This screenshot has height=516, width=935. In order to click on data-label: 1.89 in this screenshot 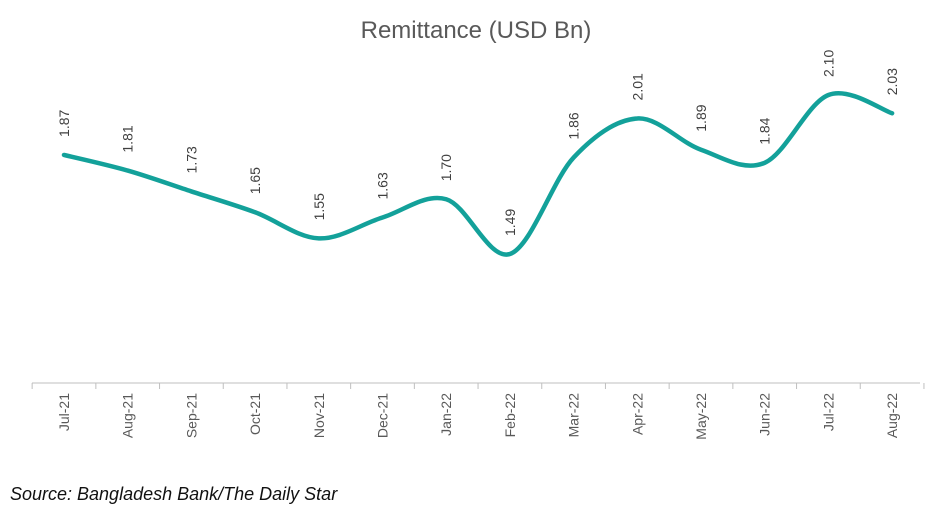, I will do `click(701, 117)`.